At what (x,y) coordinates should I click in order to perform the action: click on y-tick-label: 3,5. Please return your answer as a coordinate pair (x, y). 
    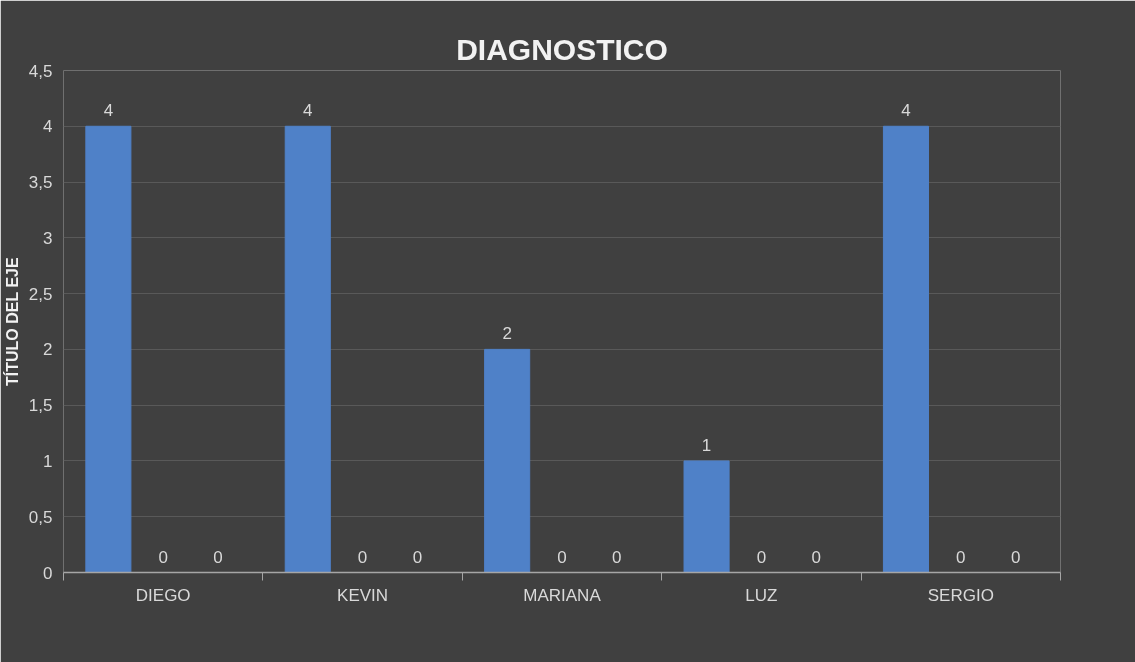
    Looking at the image, I should click on (40, 183).